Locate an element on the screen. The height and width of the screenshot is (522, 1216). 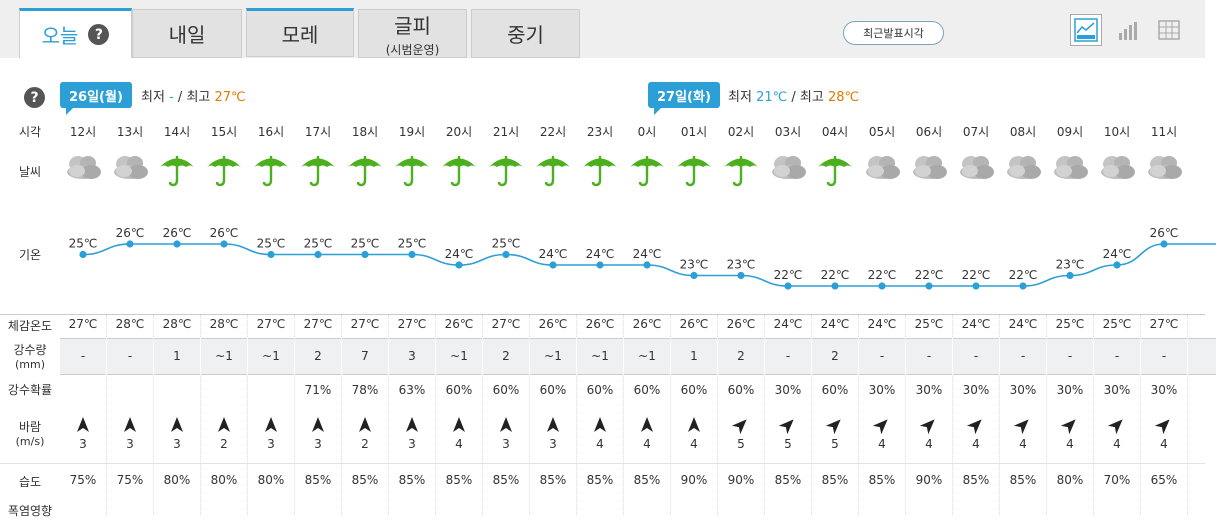
wind-speed: 4 is located at coordinates (459, 444).